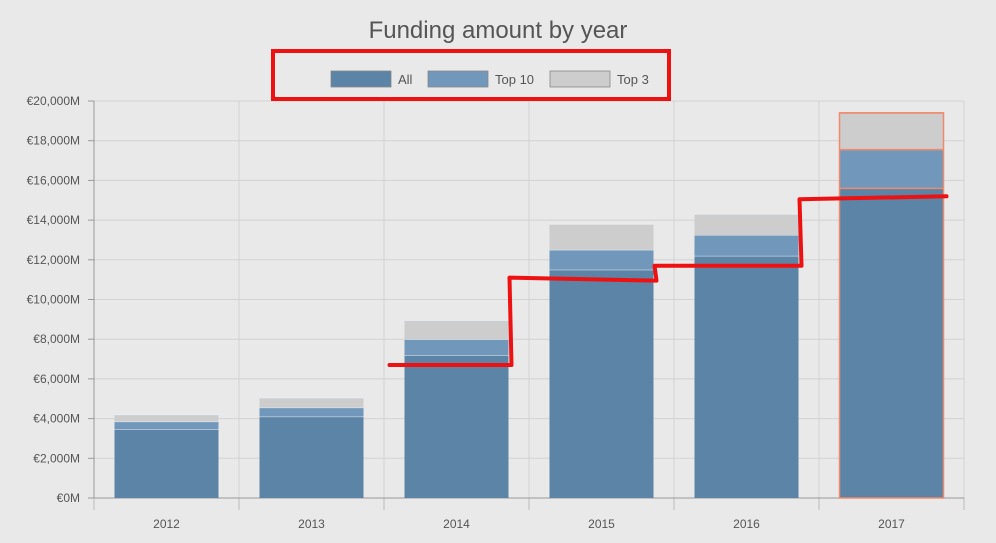 The height and width of the screenshot is (543, 996). What do you see at coordinates (53, 141) in the screenshot?
I see `y-tick-label: €18,000M` at bounding box center [53, 141].